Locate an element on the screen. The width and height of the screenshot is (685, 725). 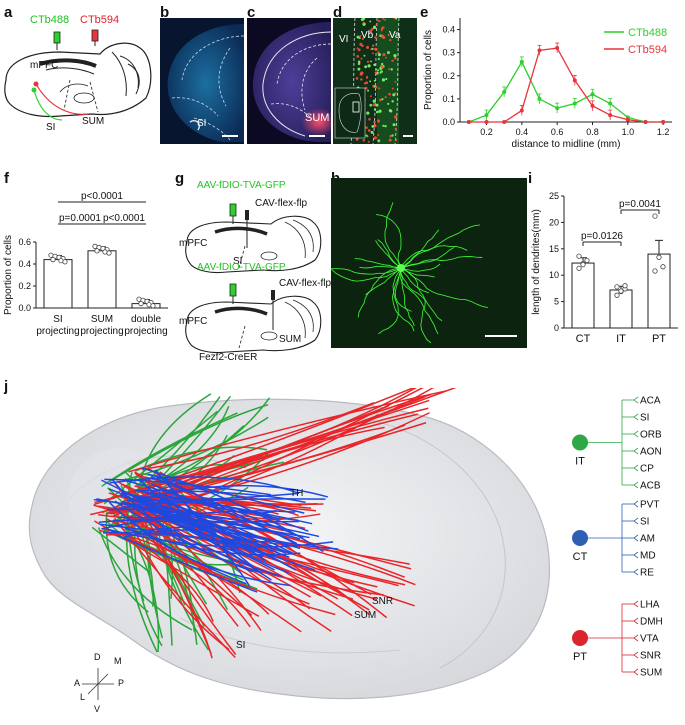
y-tick-label: 15 is located at coordinates (554, 249).